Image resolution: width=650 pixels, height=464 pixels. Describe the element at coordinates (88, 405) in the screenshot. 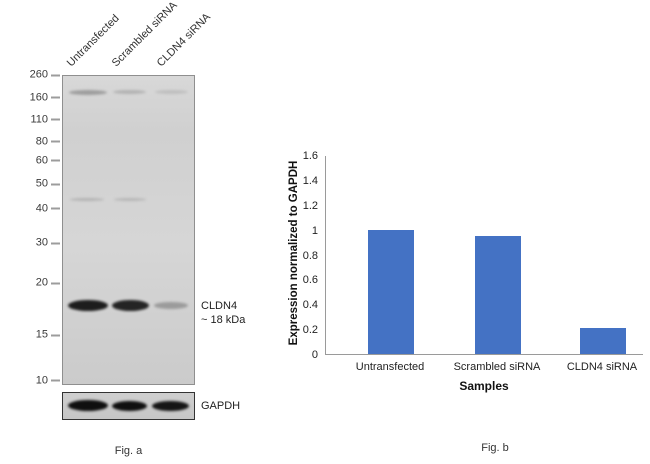

I see `band-gapdh-lane1` at that location.